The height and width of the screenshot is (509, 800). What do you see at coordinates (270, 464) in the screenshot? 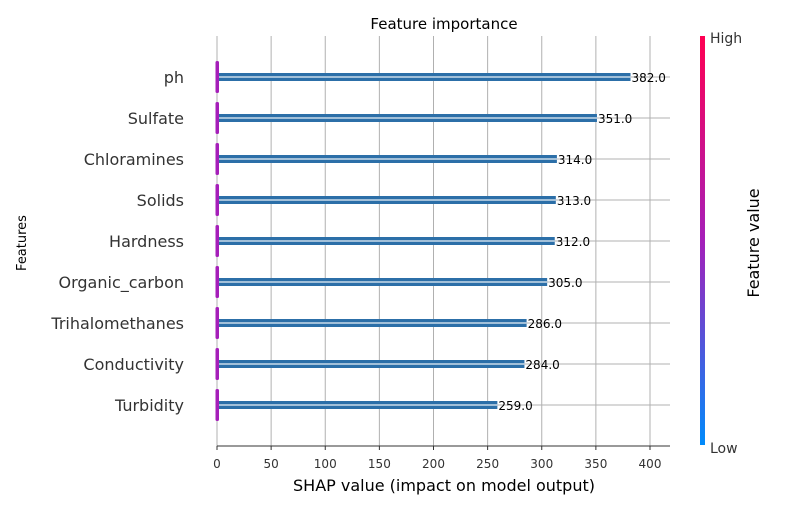
I see `x-tick-label: 50` at bounding box center [270, 464].